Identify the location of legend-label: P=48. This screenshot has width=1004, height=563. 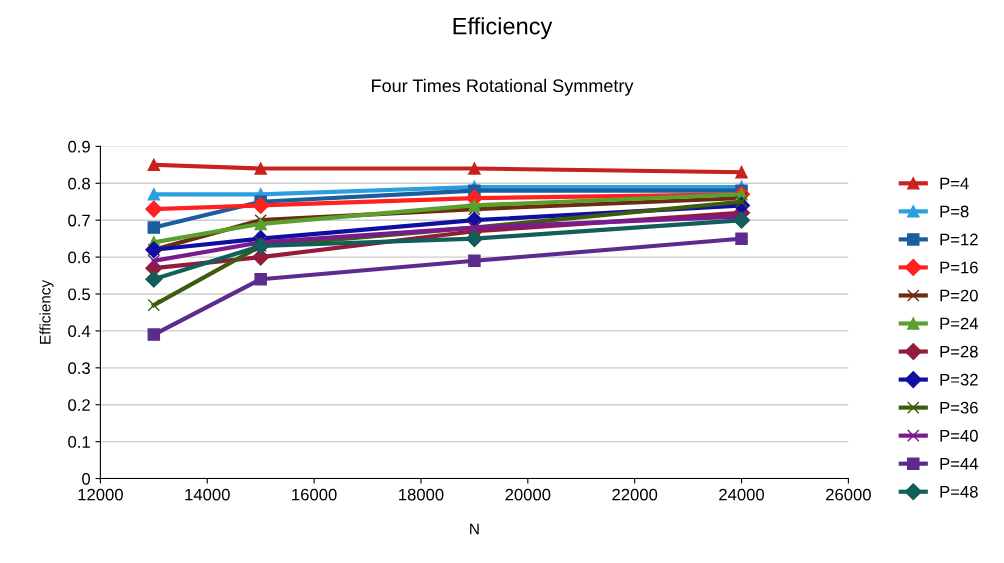
(959, 491).